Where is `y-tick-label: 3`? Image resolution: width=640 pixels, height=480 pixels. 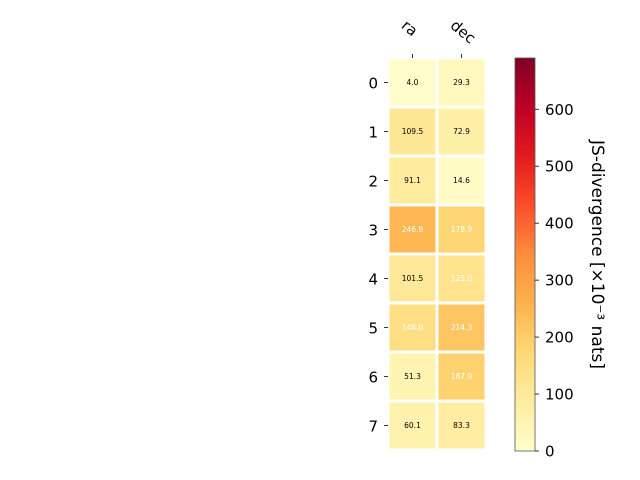 y-tick-label: 3 is located at coordinates (373, 231).